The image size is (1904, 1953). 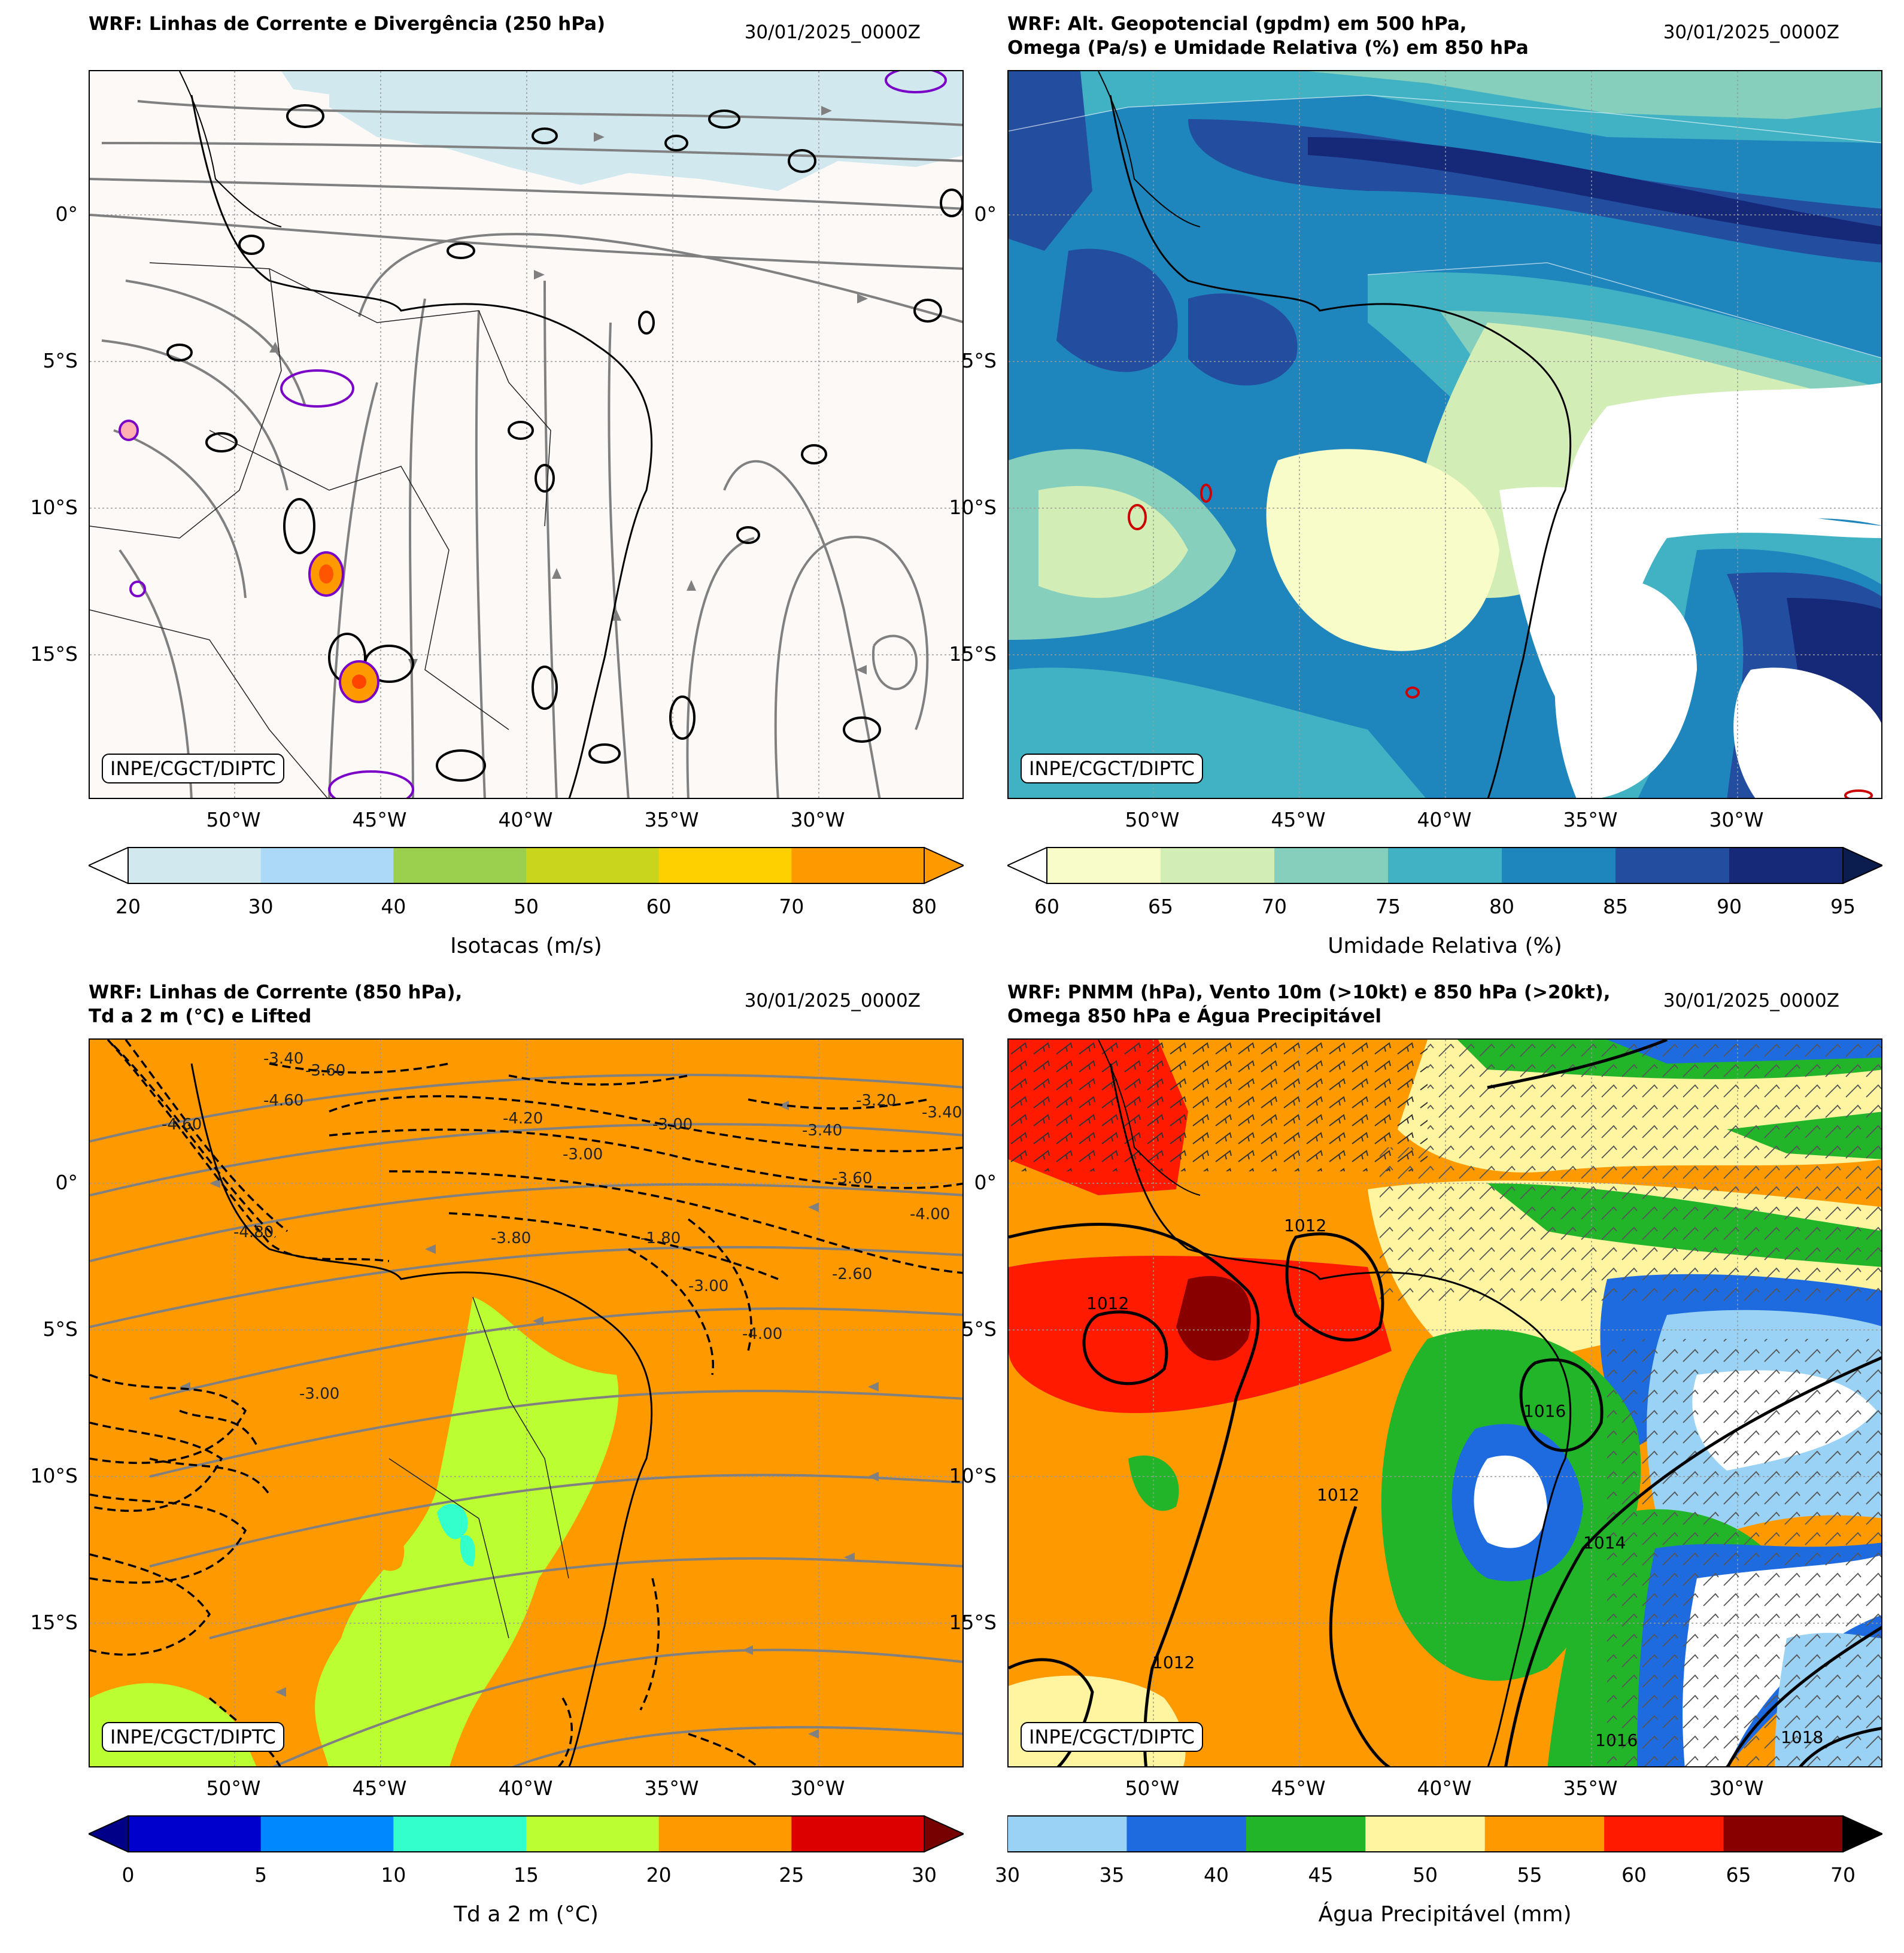 I want to click on contour-label: -3.00, so click(x=672, y=1125).